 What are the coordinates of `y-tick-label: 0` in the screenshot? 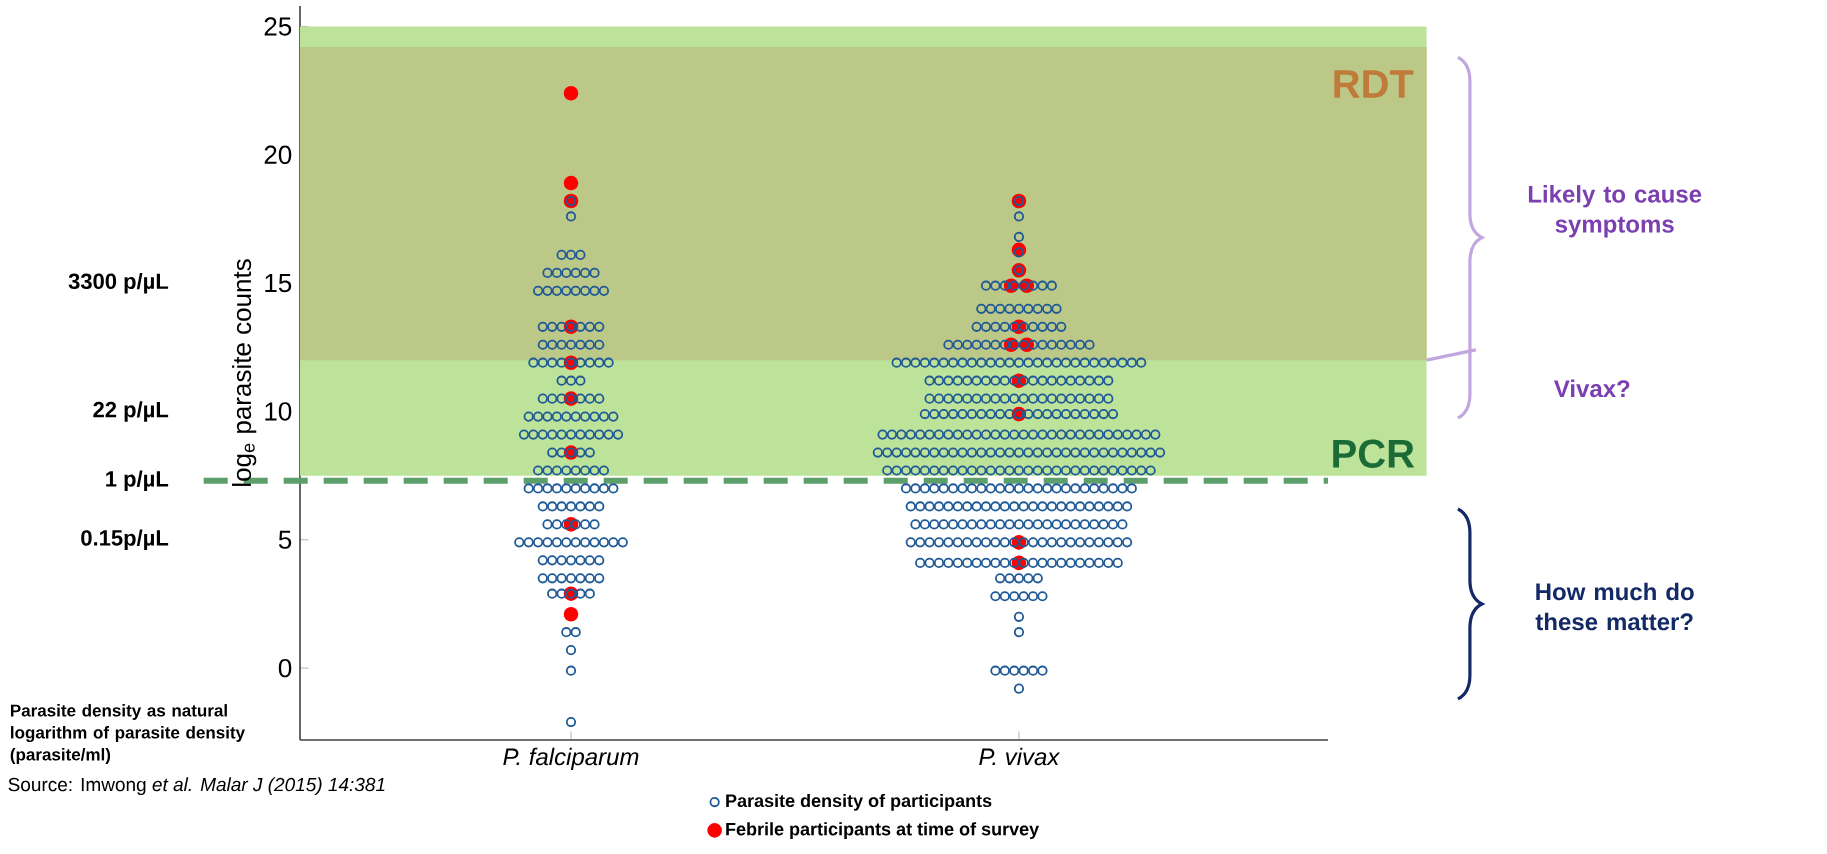 It's located at (285, 668).